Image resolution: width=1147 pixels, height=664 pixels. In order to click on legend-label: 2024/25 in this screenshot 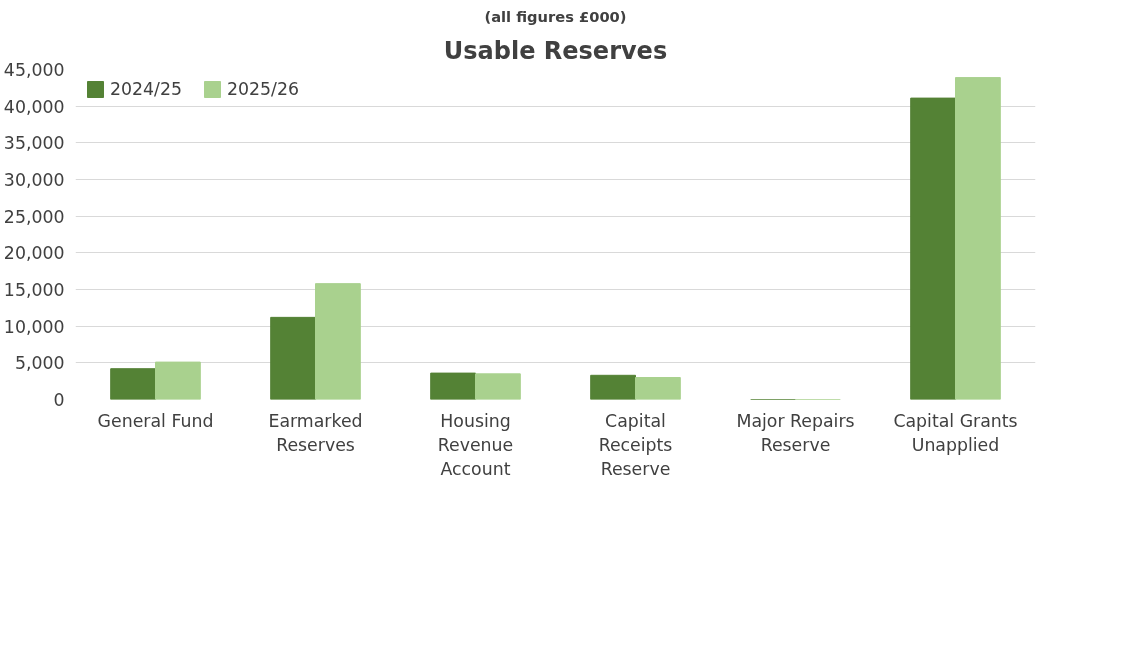, I will do `click(146, 89)`.